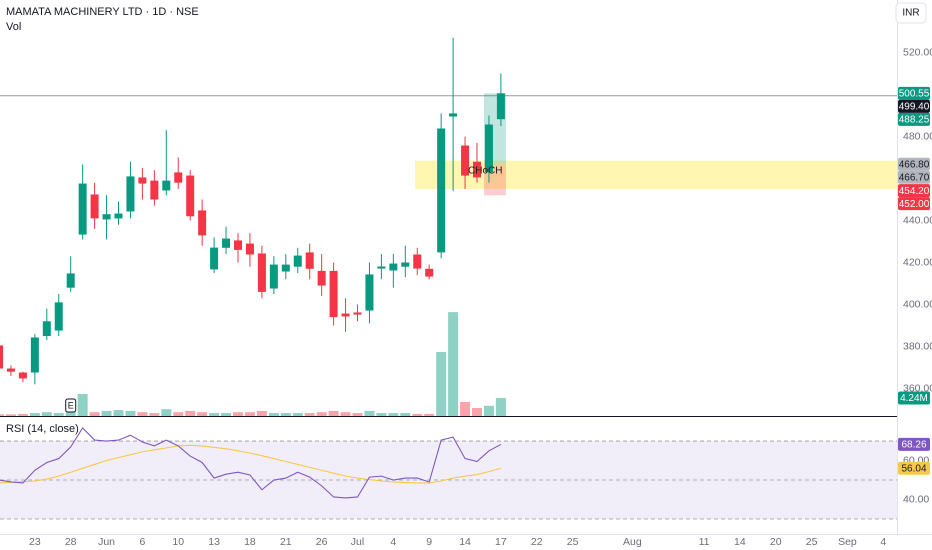 This screenshot has height=550, width=932. Describe the element at coordinates (704, 542) in the screenshot. I see `x-tick-label: 11` at that location.